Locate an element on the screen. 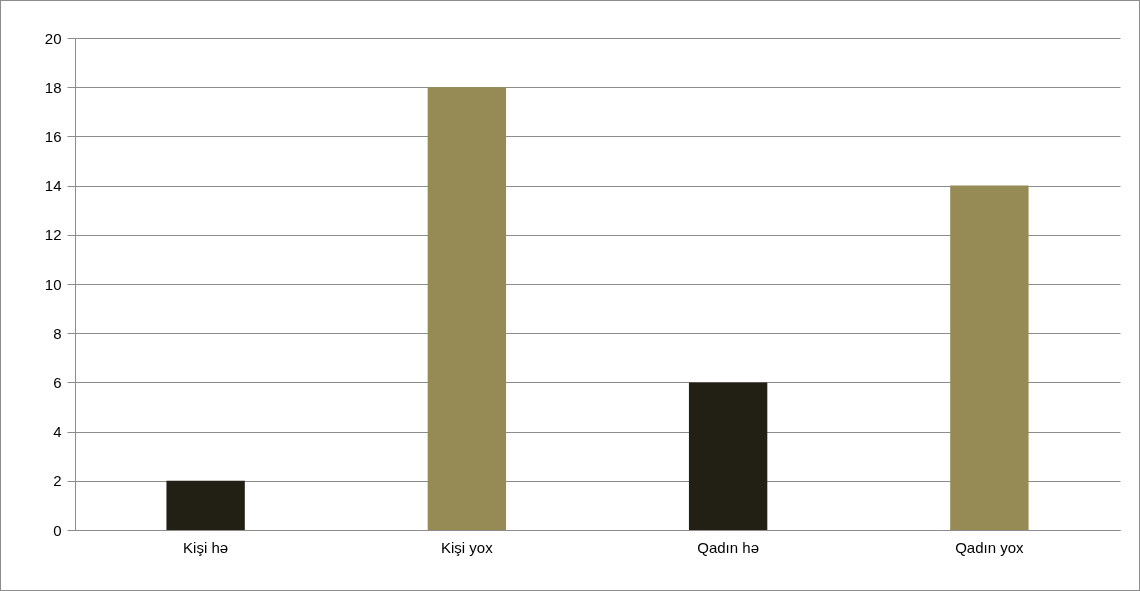 This screenshot has width=1140, height=591. x-tick-label: Qadın yox is located at coordinates (990, 547).